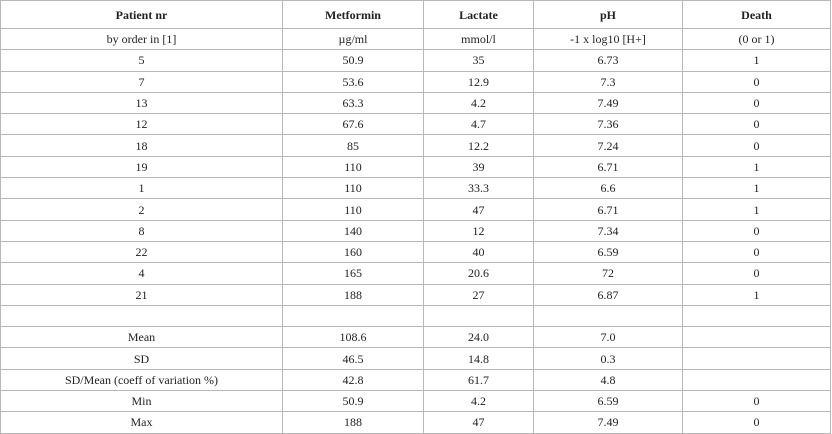  I want to click on cell: 14.8, so click(478, 358).